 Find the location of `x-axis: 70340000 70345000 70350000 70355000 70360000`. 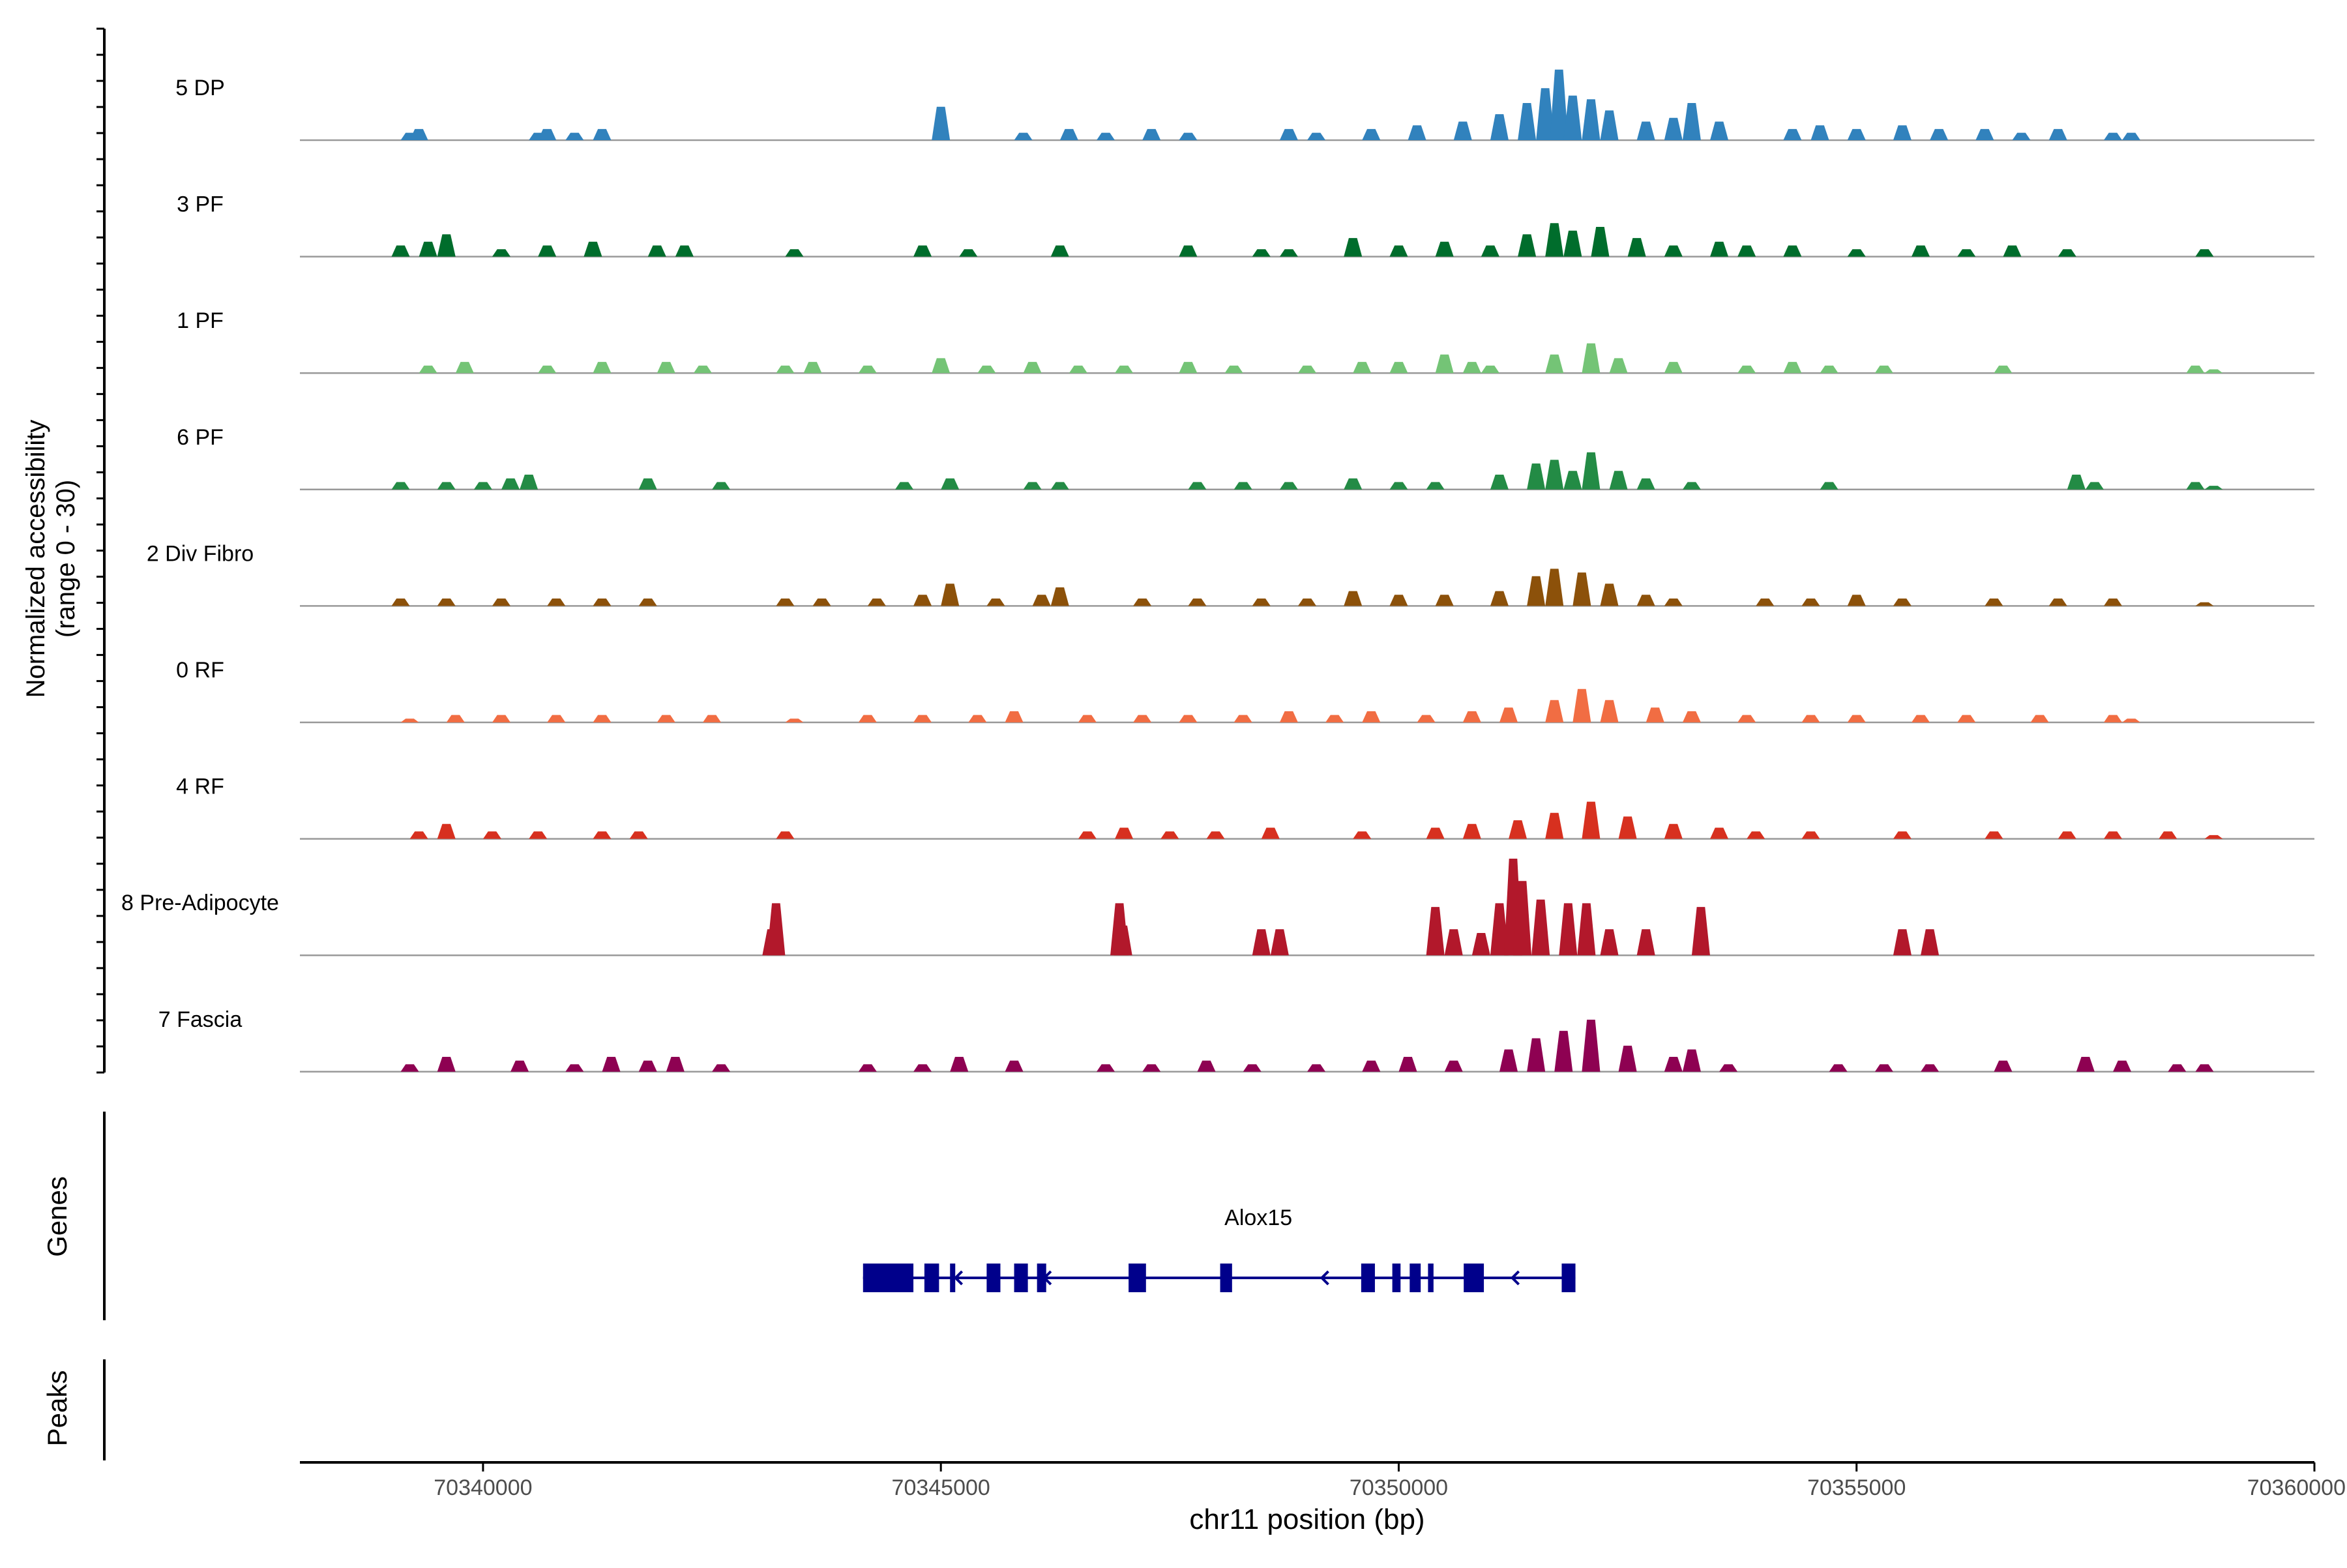

x-axis: 70340000 70345000 70350000 70355000 70360000 is located at coordinates (1323, 1481).